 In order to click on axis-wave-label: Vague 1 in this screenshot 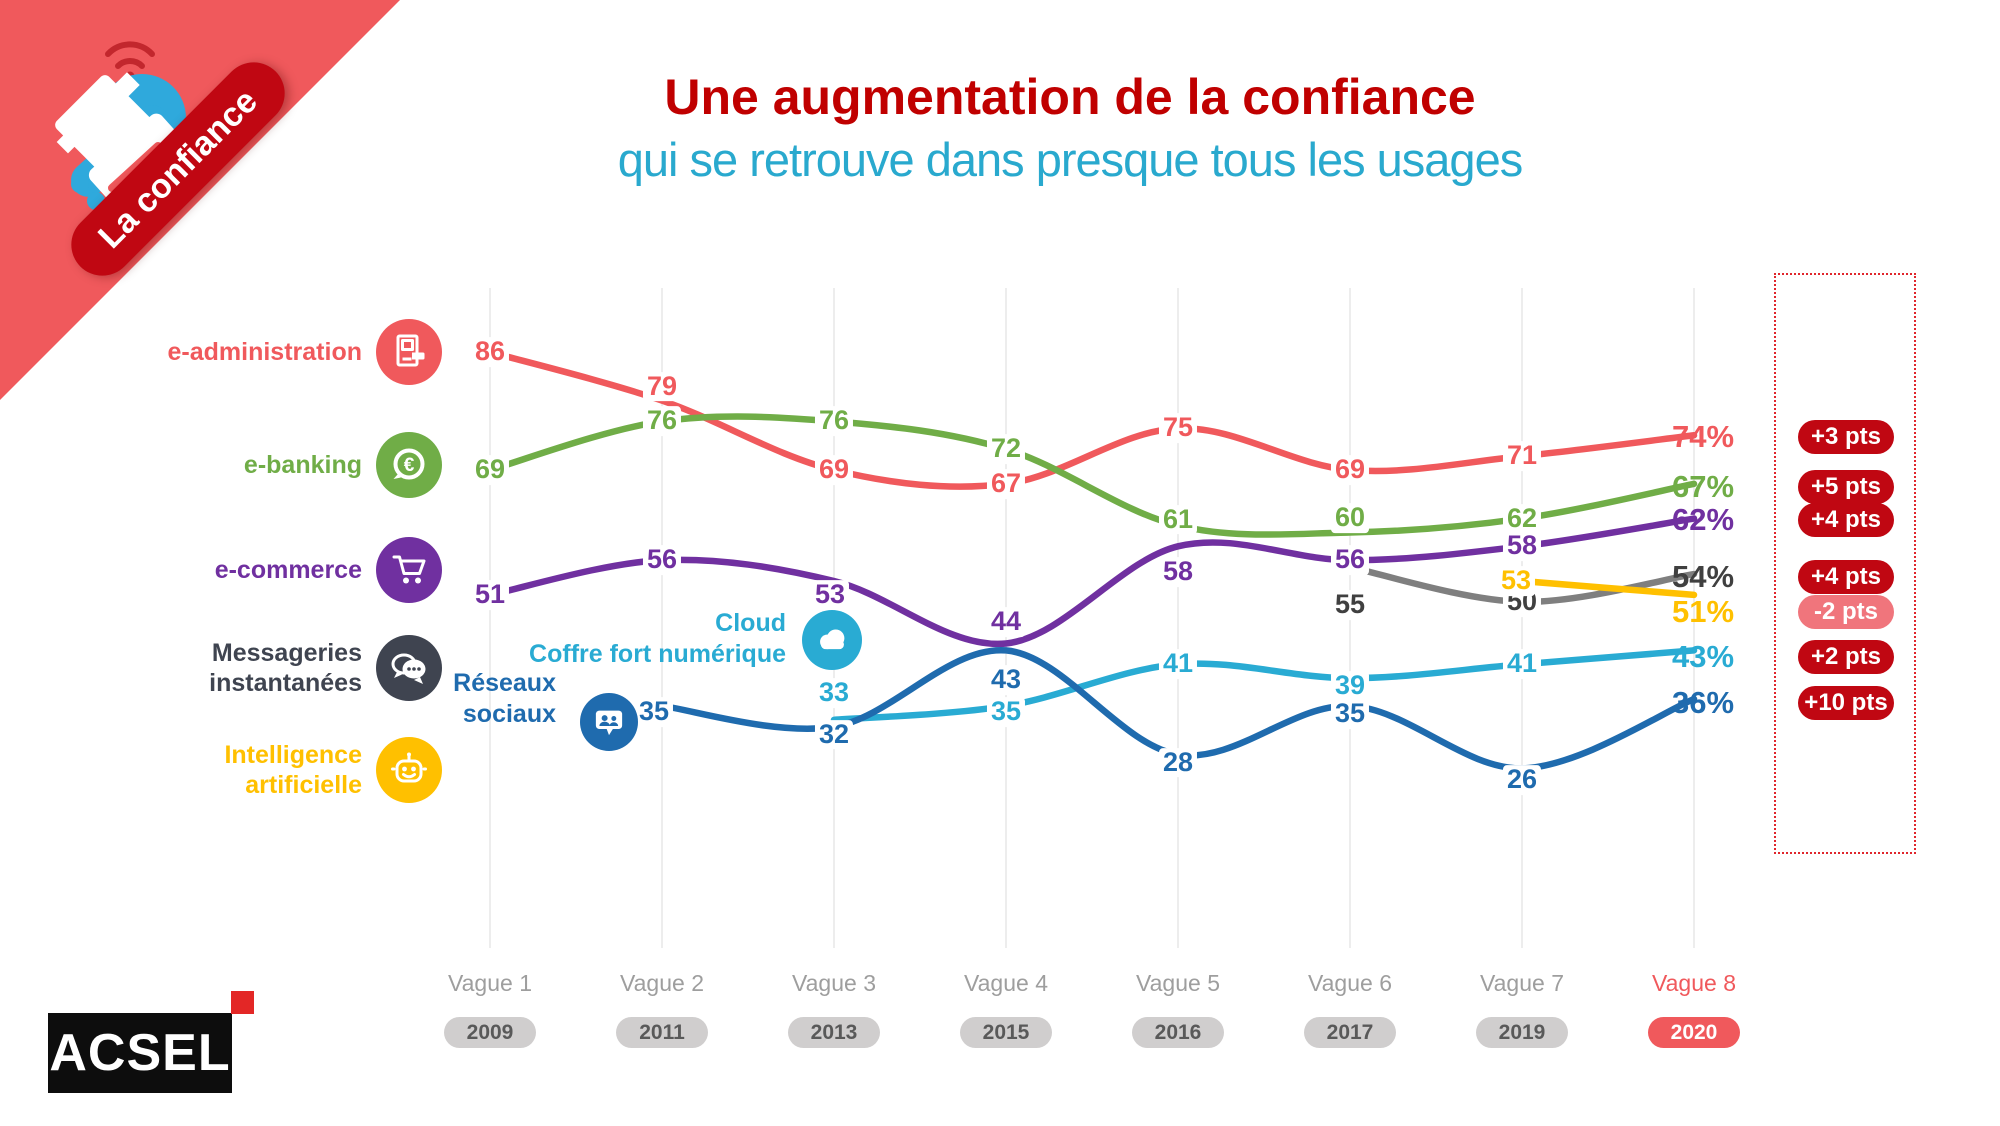, I will do `click(490, 983)`.